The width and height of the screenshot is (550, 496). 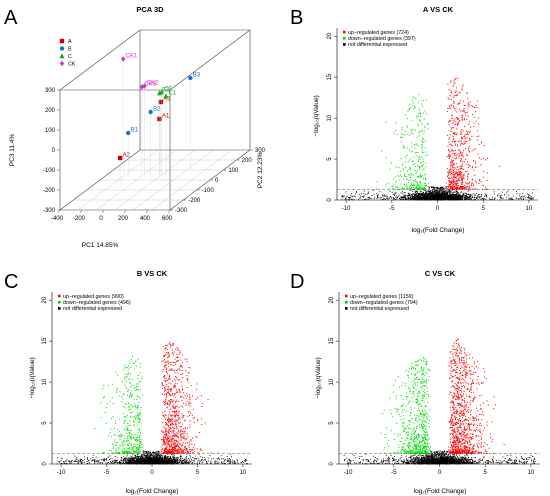 I want to click on pca-legend-marker-a, so click(x=62, y=41).